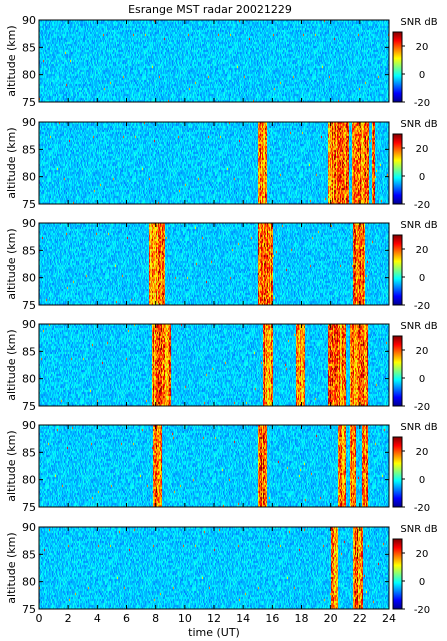 The height and width of the screenshot is (641, 447). I want to click on x-tick-label: 18, so click(302, 618).